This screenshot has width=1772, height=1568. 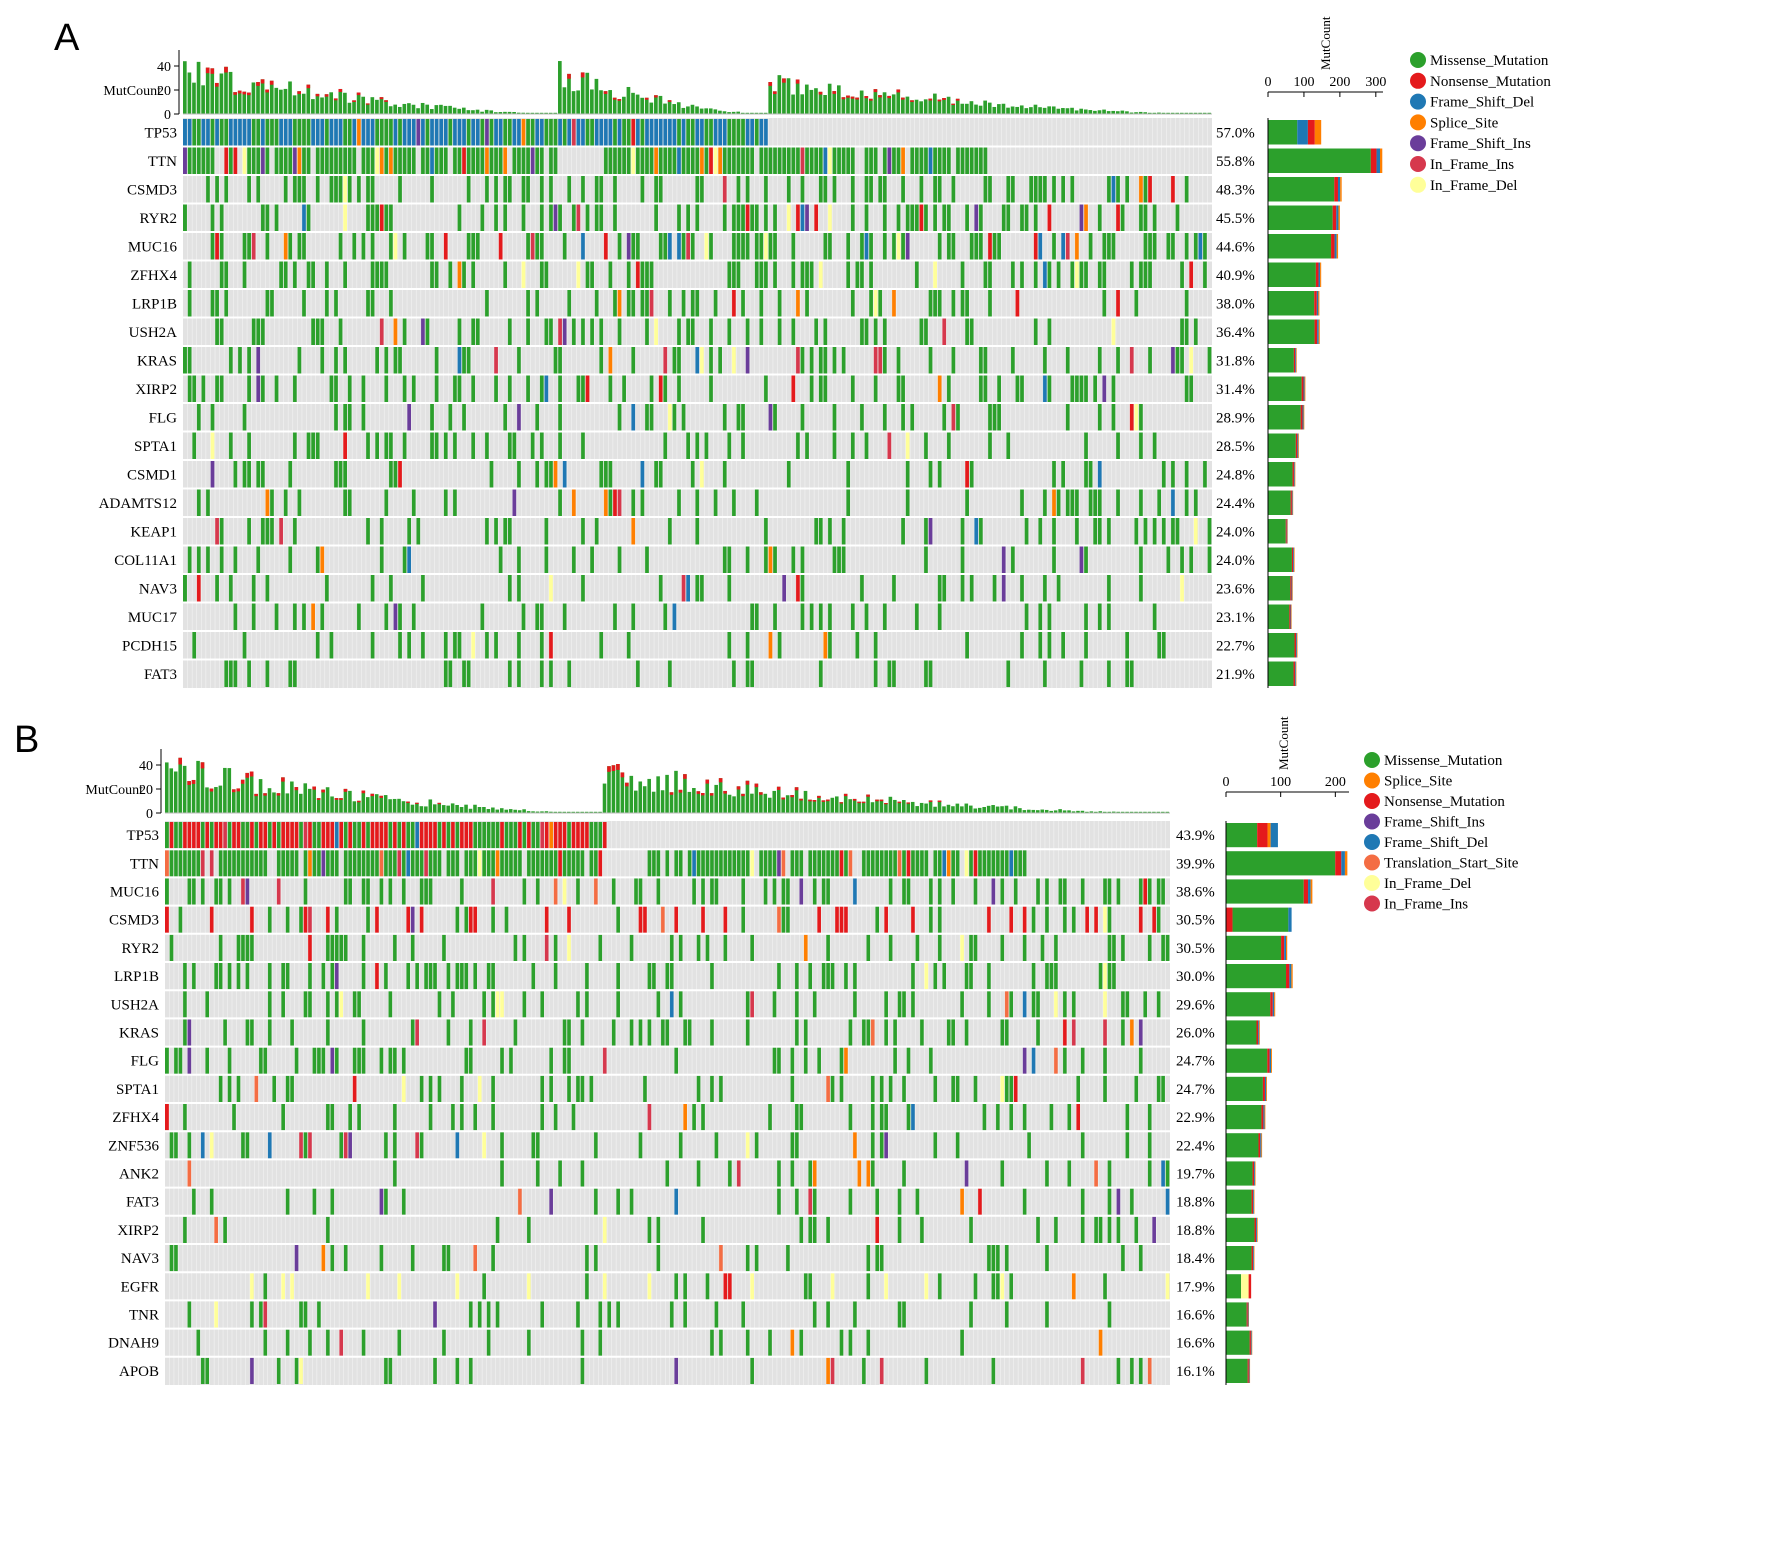 I want to click on side-bar-pcdh15, so click(x=1297, y=645).